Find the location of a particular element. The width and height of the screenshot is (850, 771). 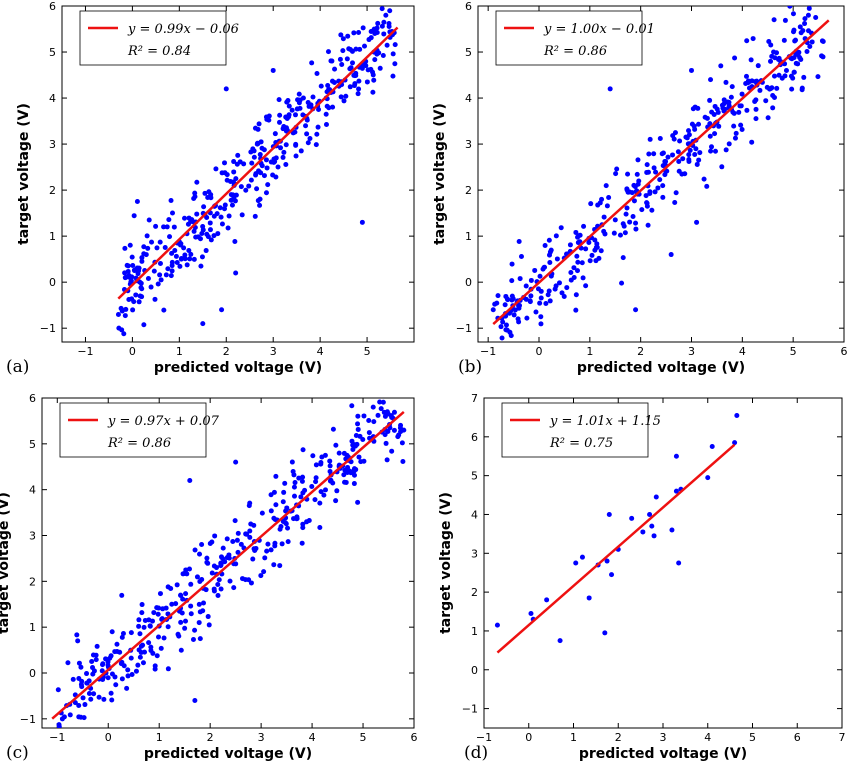

panel-d-x-tick-label: 1 is located at coordinates (573, 737).